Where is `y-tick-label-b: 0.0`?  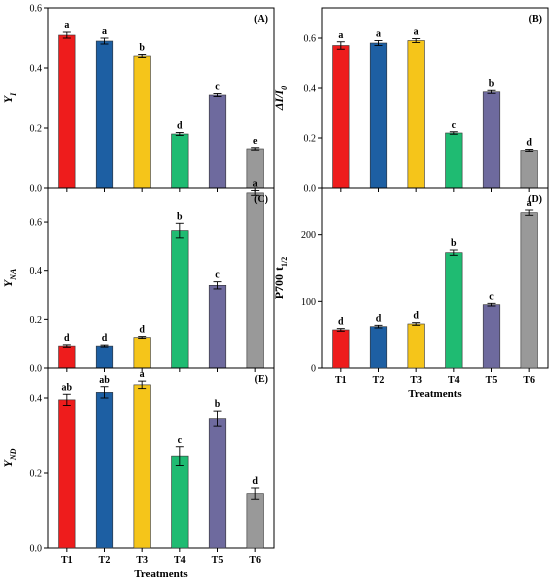
y-tick-label-b: 0.0 is located at coordinates (310, 189).